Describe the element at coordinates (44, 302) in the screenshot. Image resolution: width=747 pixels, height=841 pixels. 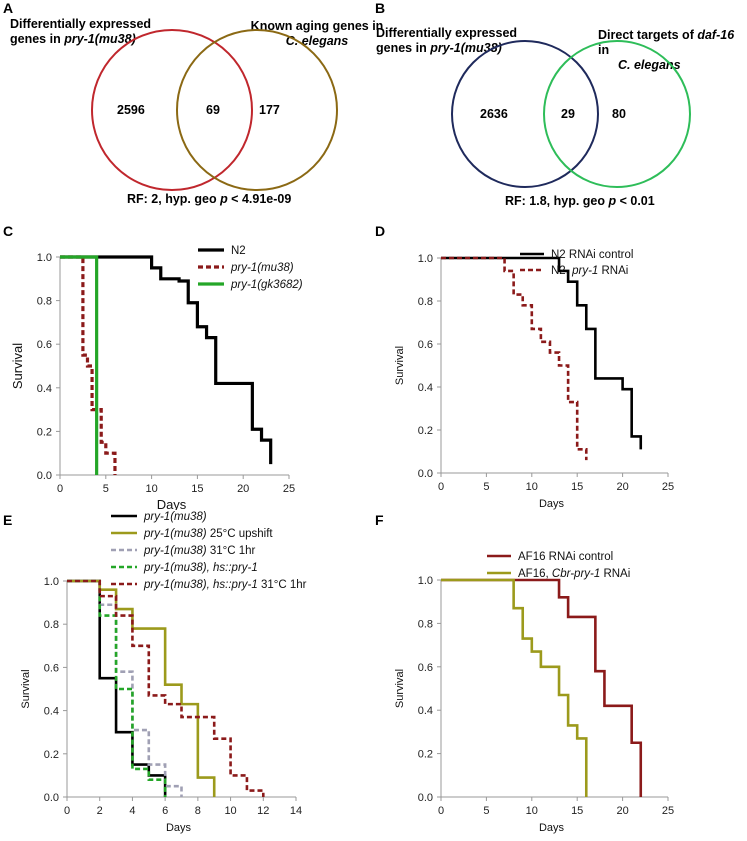
I see `chart-c-ytick-label: 0.8` at that location.